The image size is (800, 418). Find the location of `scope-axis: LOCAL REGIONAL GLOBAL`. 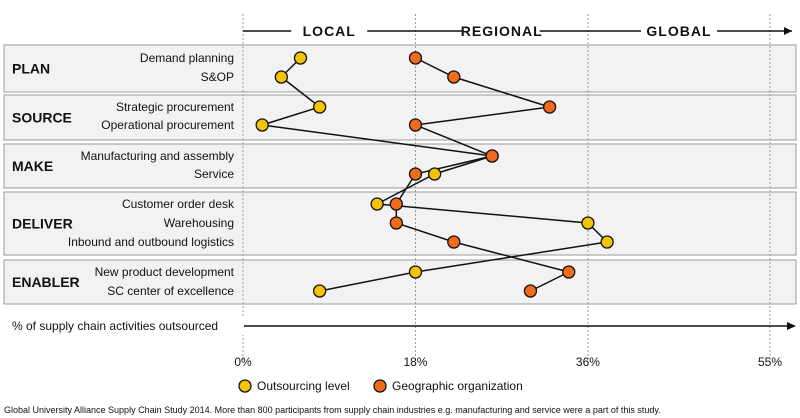

scope-axis: LOCAL REGIONAL GLOBAL is located at coordinates (517, 31).